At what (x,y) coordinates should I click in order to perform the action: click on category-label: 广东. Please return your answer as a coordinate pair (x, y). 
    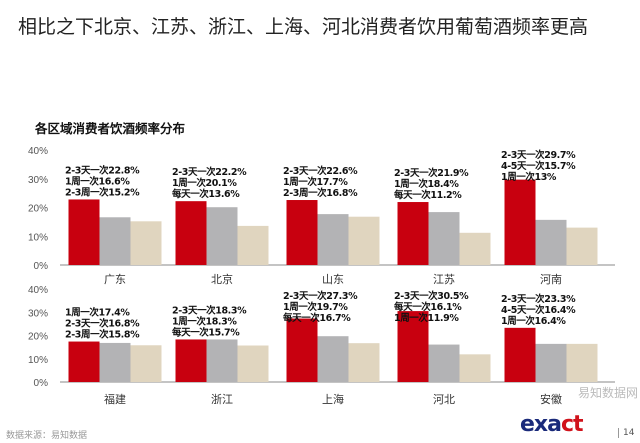
    Looking at the image, I should click on (115, 279).